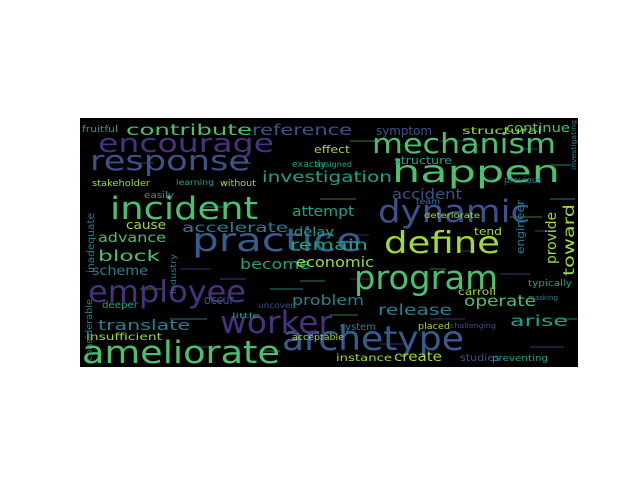  I want to click on word-masking: masking, so click(543, 298).